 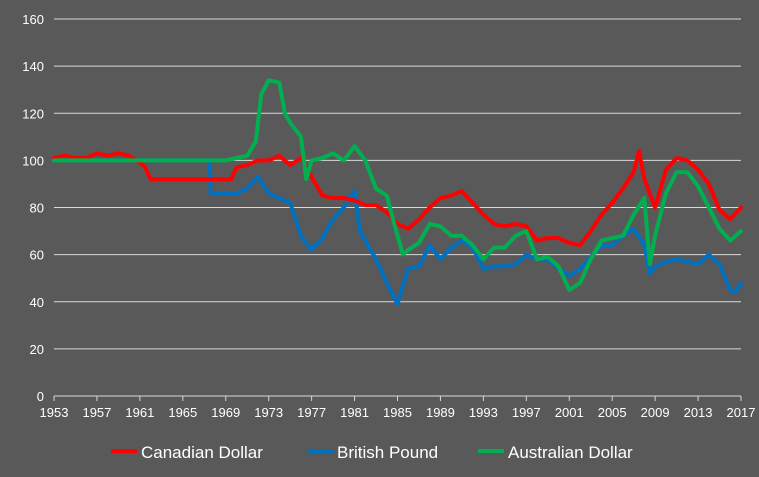 I want to click on x-tick-label: 1985, so click(x=397, y=412).